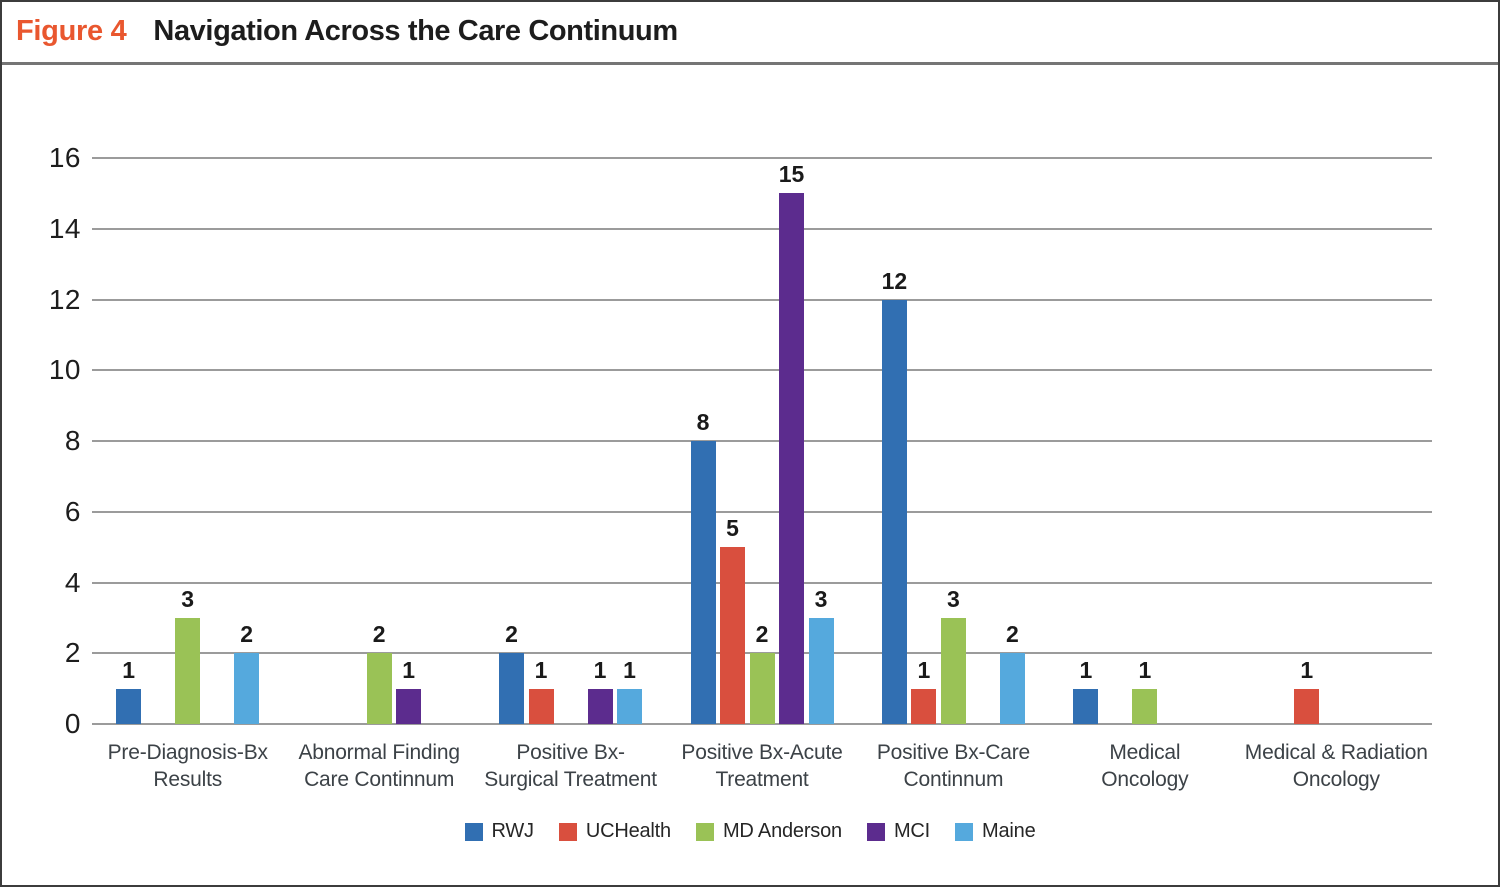 This screenshot has width=1500, height=887. What do you see at coordinates (379, 779) in the screenshot?
I see `x-category-label-line: Care Continnum` at bounding box center [379, 779].